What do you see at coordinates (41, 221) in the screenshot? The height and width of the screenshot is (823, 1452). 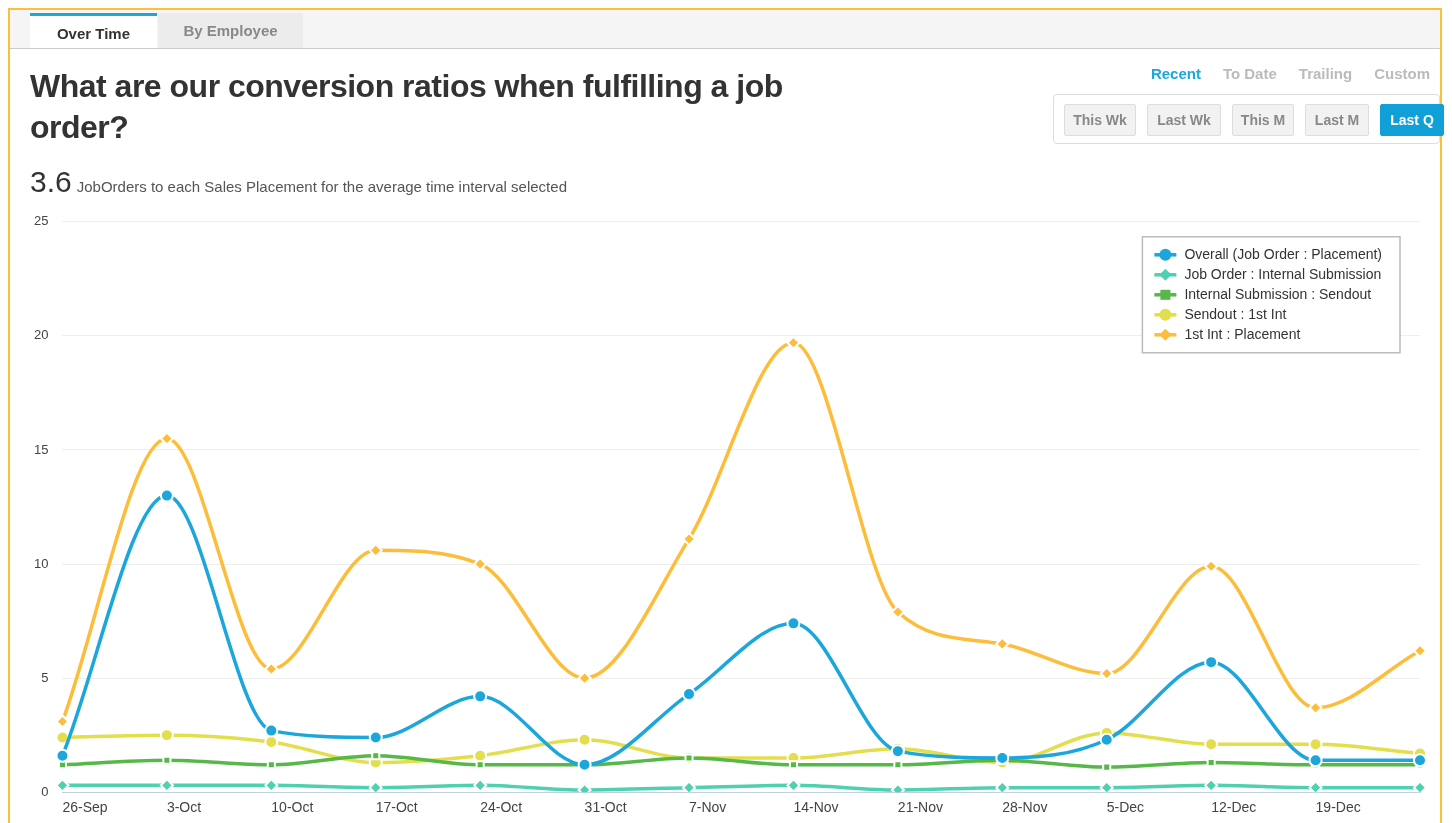 I see `y-tick-label: 25` at bounding box center [41, 221].